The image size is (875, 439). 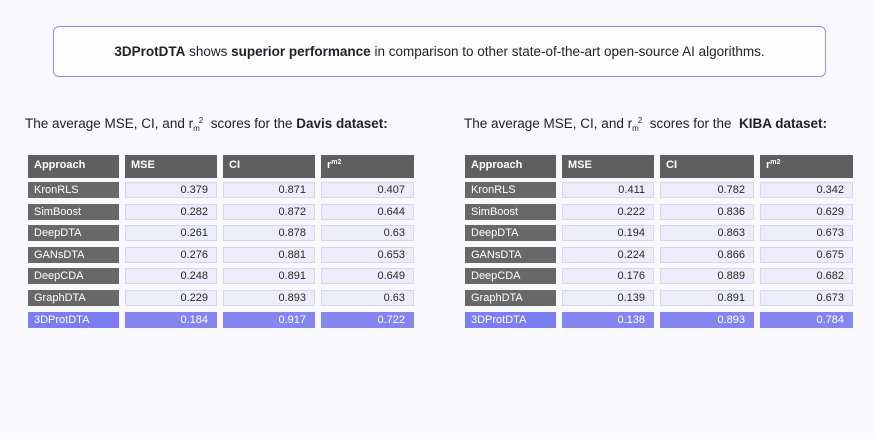 I want to click on davis-caption-prefix: The average MSE, CI, and r, so click(x=109, y=123).